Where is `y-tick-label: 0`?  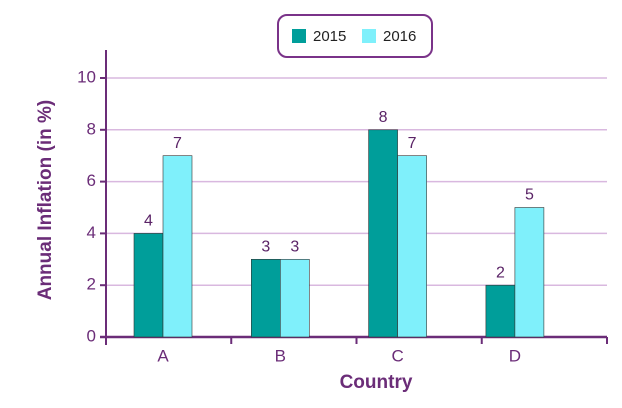
y-tick-label: 0 is located at coordinates (91, 335).